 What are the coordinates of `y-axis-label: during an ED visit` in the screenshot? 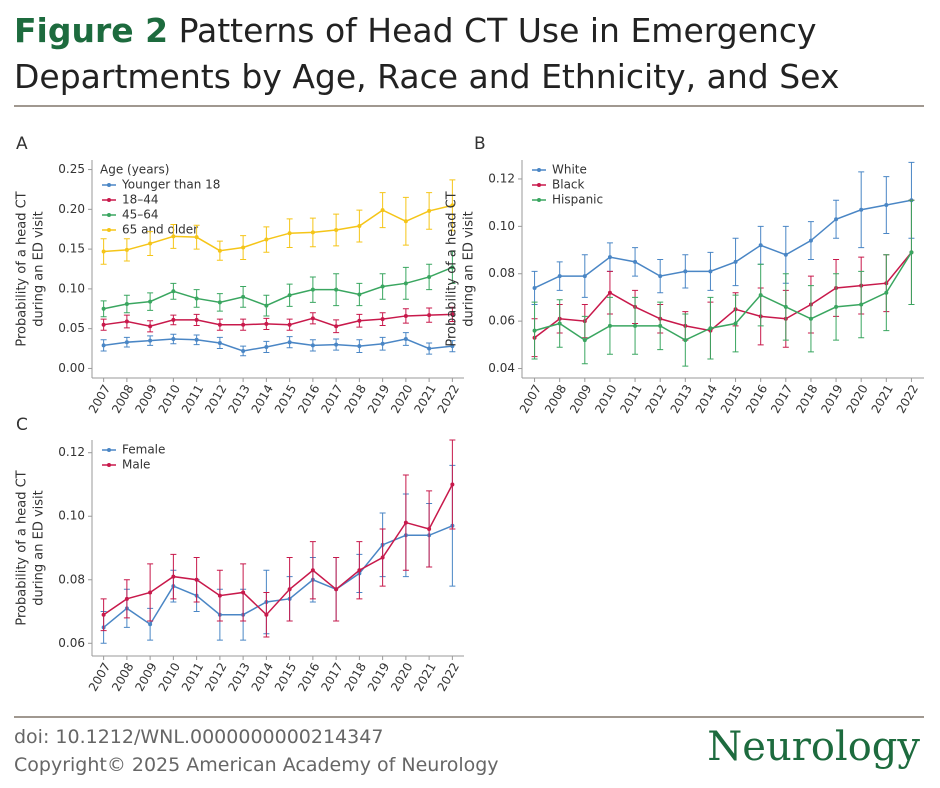 It's located at (39, 269).